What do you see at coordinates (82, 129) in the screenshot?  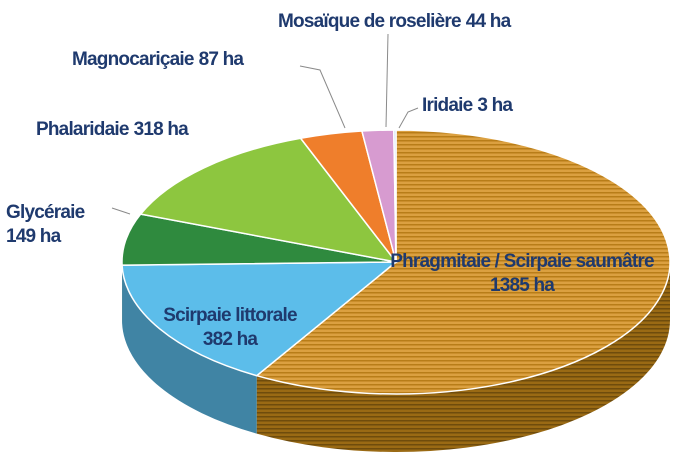 I see `category-label: Phalaridaie` at bounding box center [82, 129].